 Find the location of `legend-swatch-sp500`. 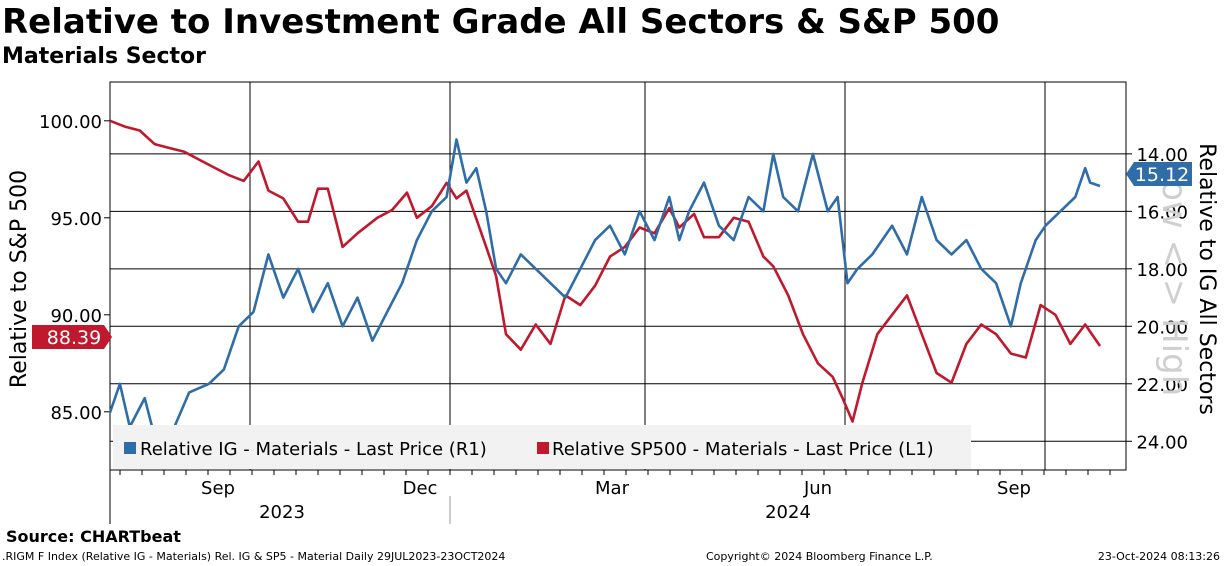

legend-swatch-sp500 is located at coordinates (543, 448).